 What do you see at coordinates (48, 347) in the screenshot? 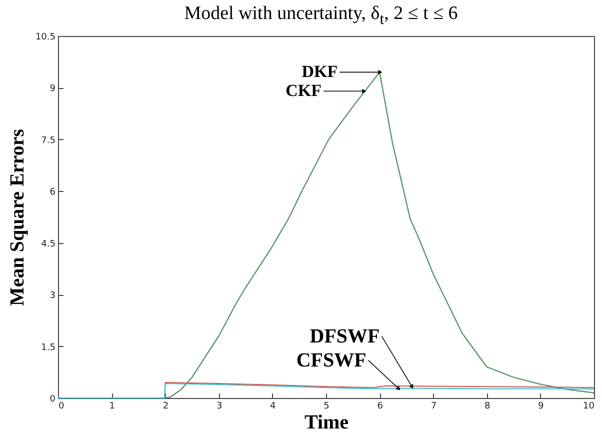
I see `y-tick-label: 1.5` at bounding box center [48, 347].